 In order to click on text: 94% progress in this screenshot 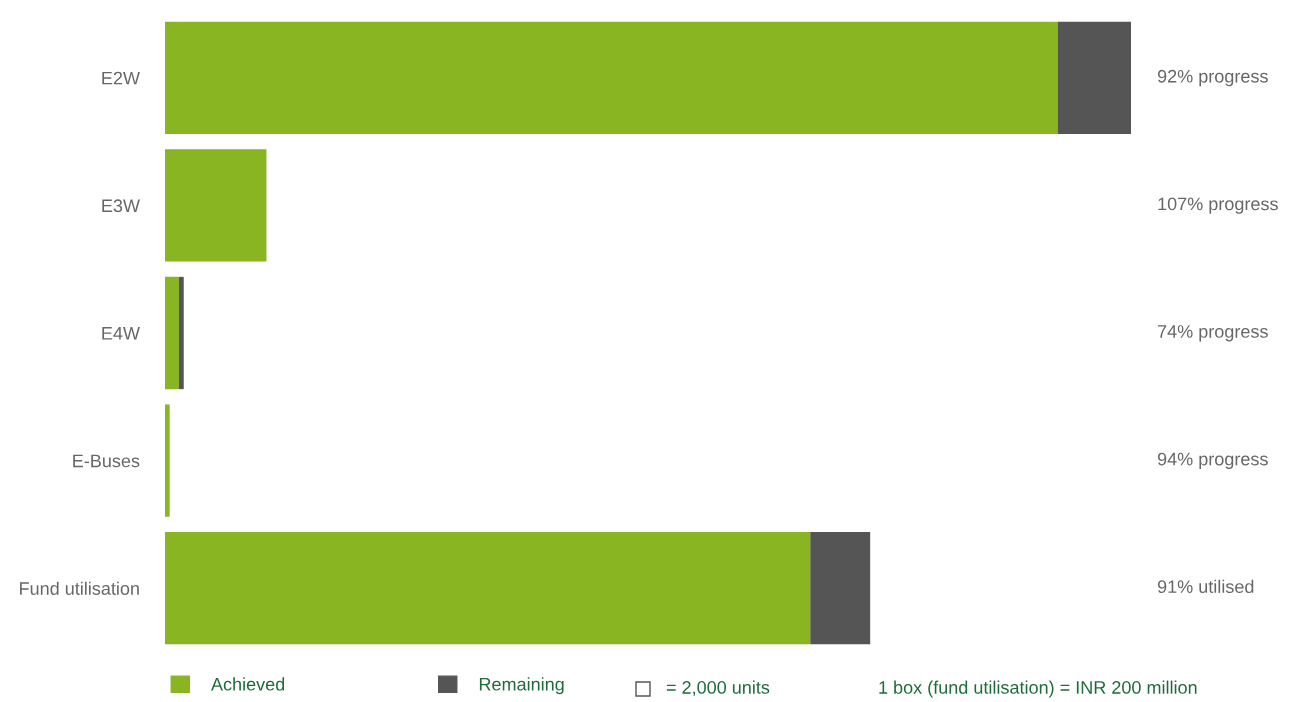, I will do `click(1212, 461)`.